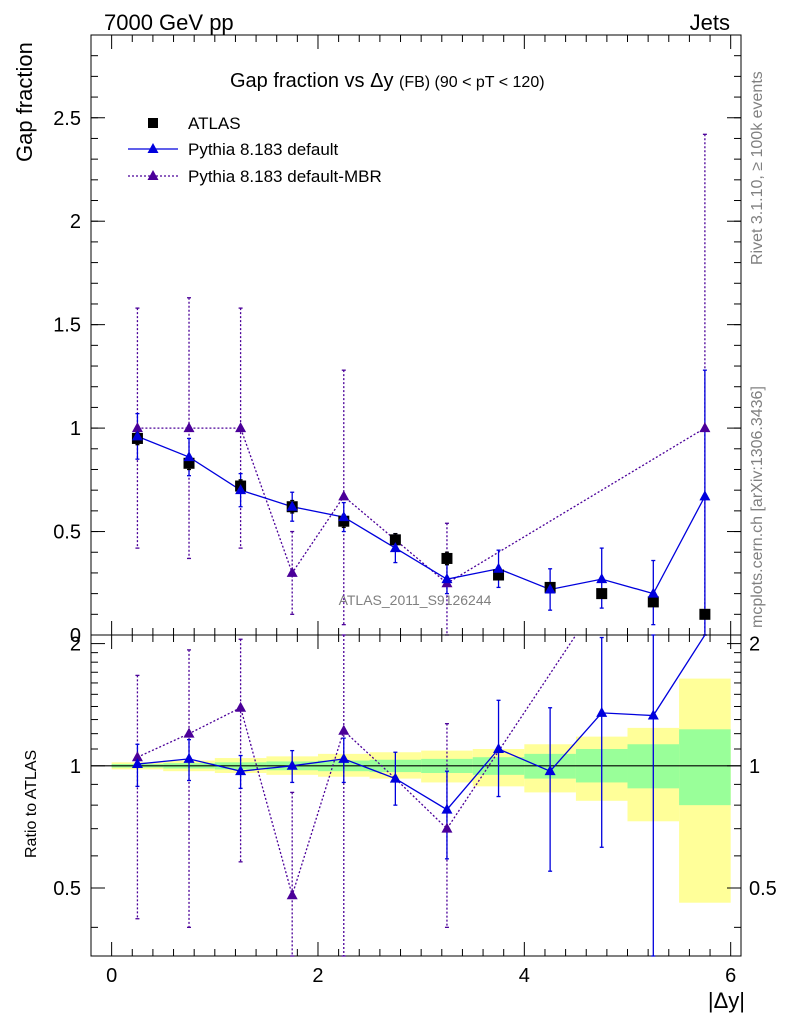  What do you see at coordinates (421, 506) in the screenshot?
I see `mbr-series-line` at bounding box center [421, 506].